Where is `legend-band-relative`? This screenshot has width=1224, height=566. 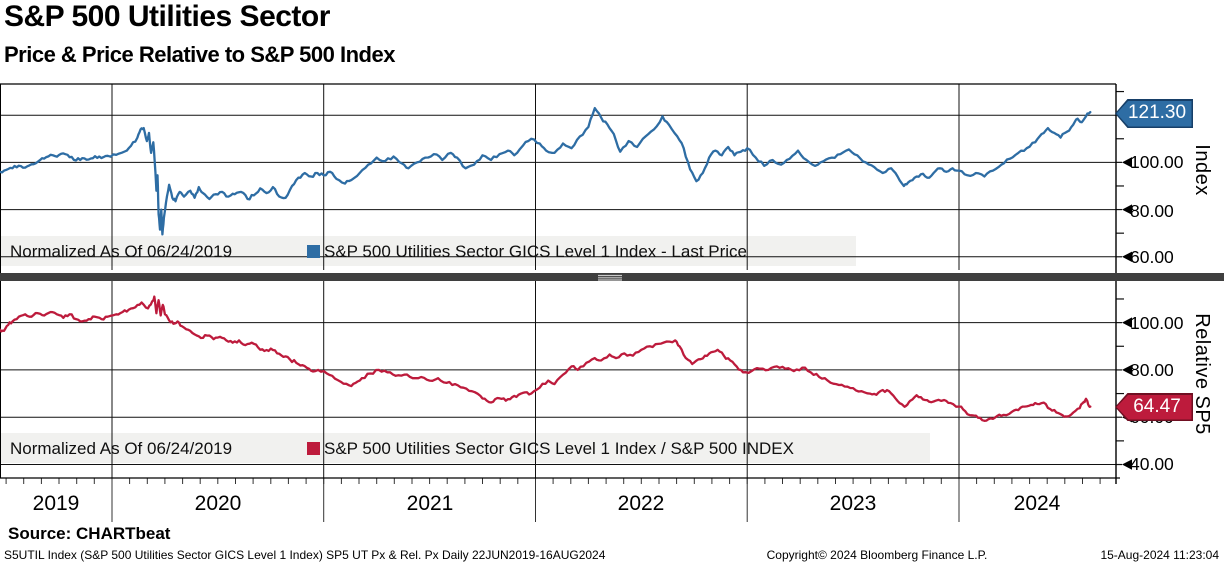 legend-band-relative is located at coordinates (465, 448).